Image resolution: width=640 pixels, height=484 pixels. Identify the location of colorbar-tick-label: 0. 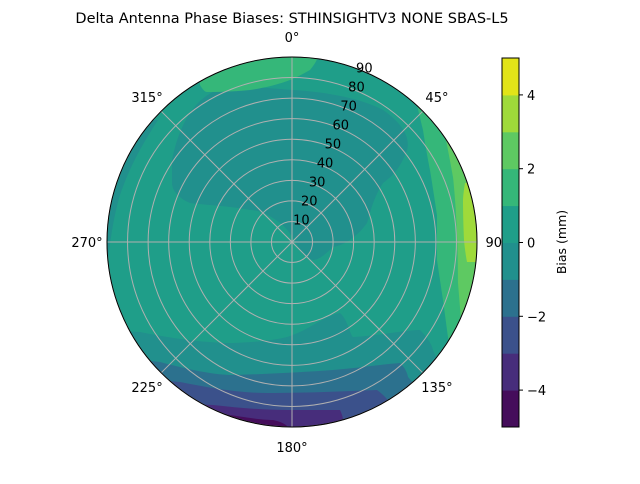
(531, 244).